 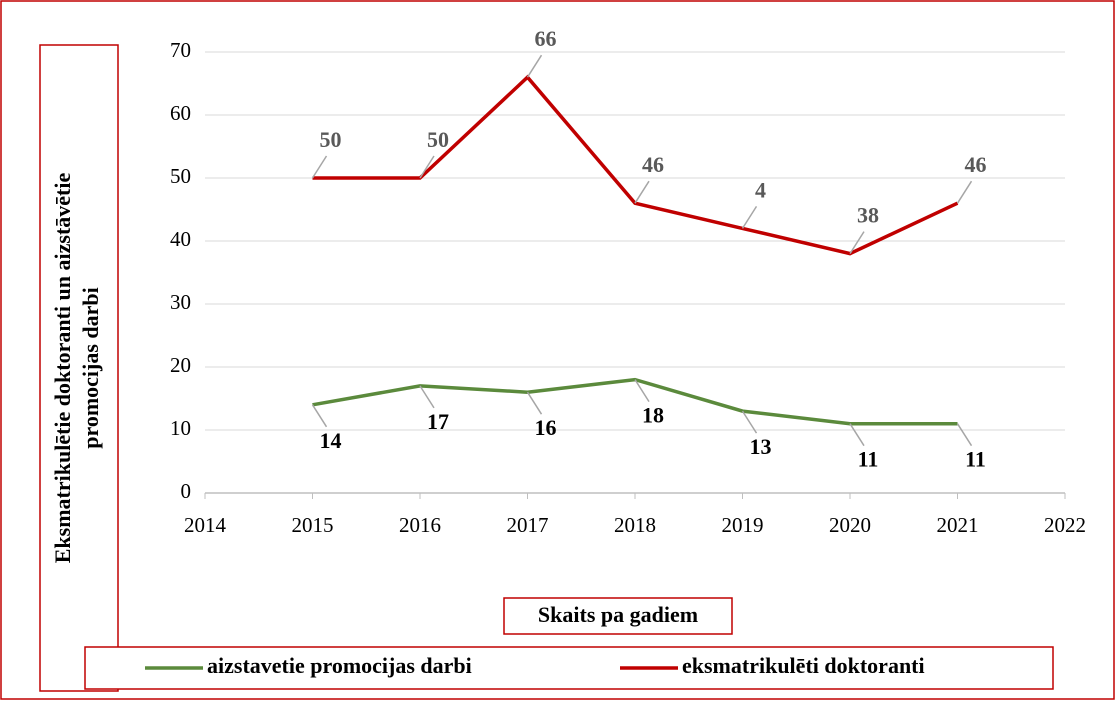 I want to click on x-tick-label: 2017, so click(x=528, y=525).